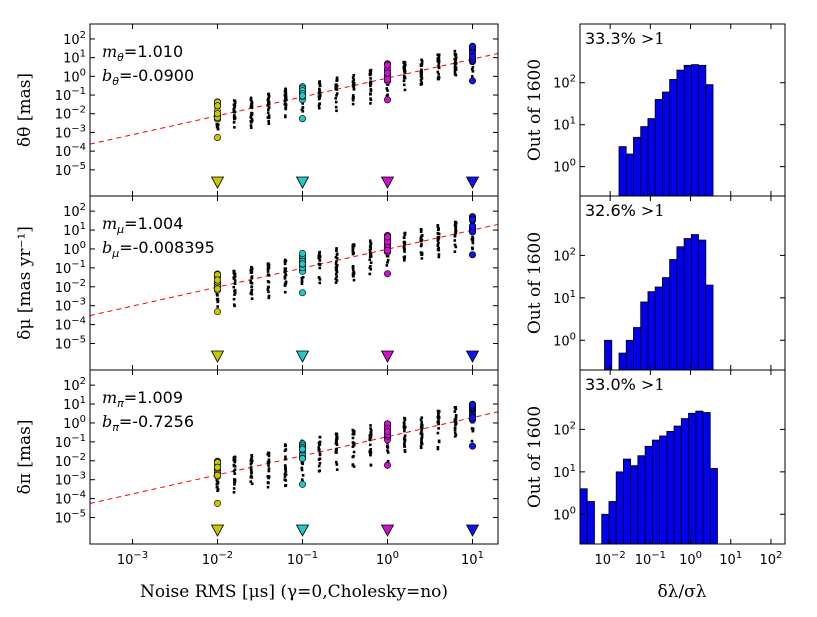 The height and width of the screenshot is (617, 817). Describe the element at coordinates (25, 110) in the screenshot. I see `y-axis-label: δθ [mas]` at that location.